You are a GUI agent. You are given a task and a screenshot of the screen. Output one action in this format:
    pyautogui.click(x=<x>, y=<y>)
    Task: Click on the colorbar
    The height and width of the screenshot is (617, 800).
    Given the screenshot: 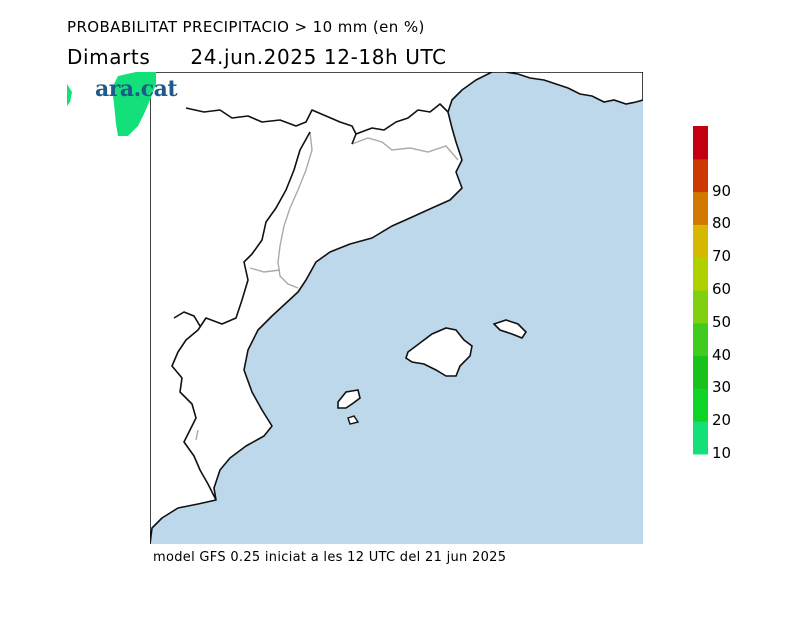 What is the action you would take?
    pyautogui.click(x=700, y=290)
    